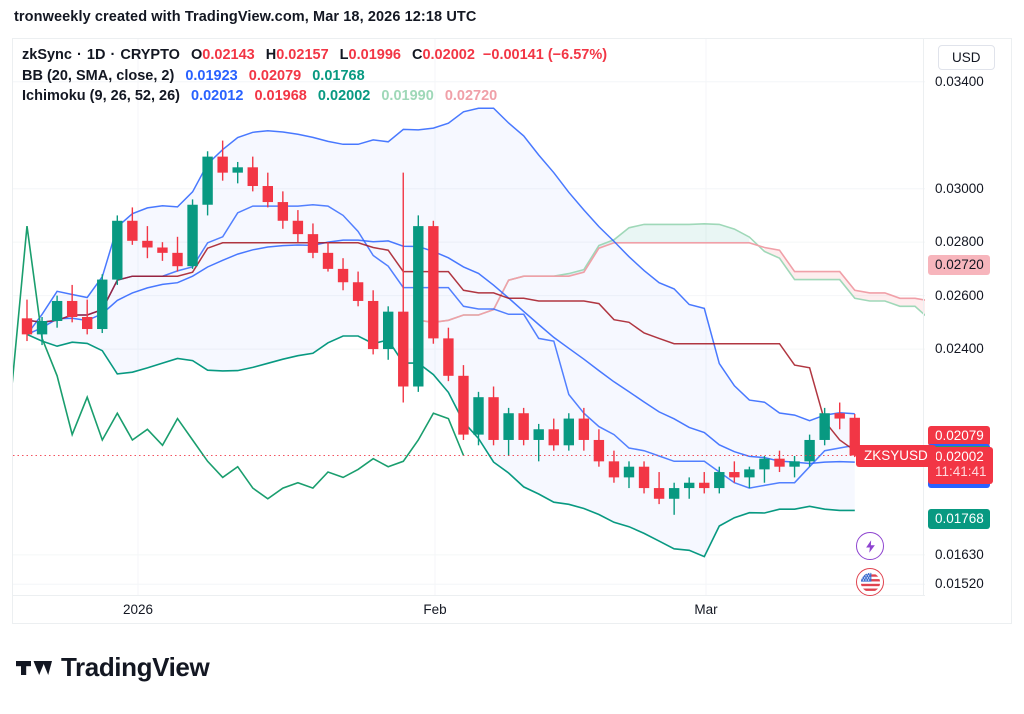 This screenshot has width=1024, height=714. What do you see at coordinates (435, 609) in the screenshot?
I see `time-axis-tick: Feb` at bounding box center [435, 609].